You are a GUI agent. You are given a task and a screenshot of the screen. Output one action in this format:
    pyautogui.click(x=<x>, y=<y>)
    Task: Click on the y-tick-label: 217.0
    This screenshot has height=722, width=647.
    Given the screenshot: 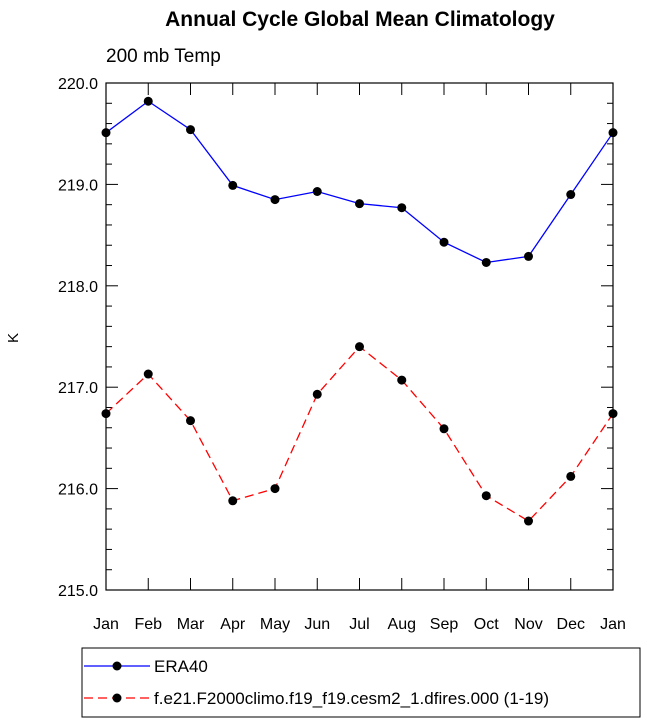 What is the action you would take?
    pyautogui.click(x=78, y=388)
    